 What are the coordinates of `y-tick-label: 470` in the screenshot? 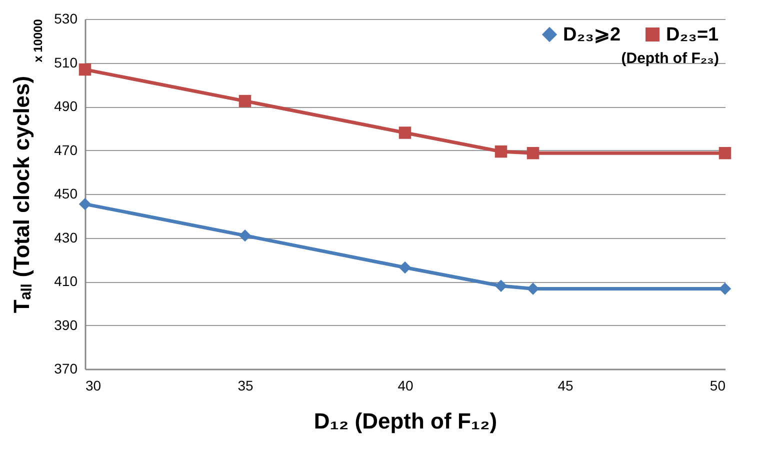 It's located at (66, 150).